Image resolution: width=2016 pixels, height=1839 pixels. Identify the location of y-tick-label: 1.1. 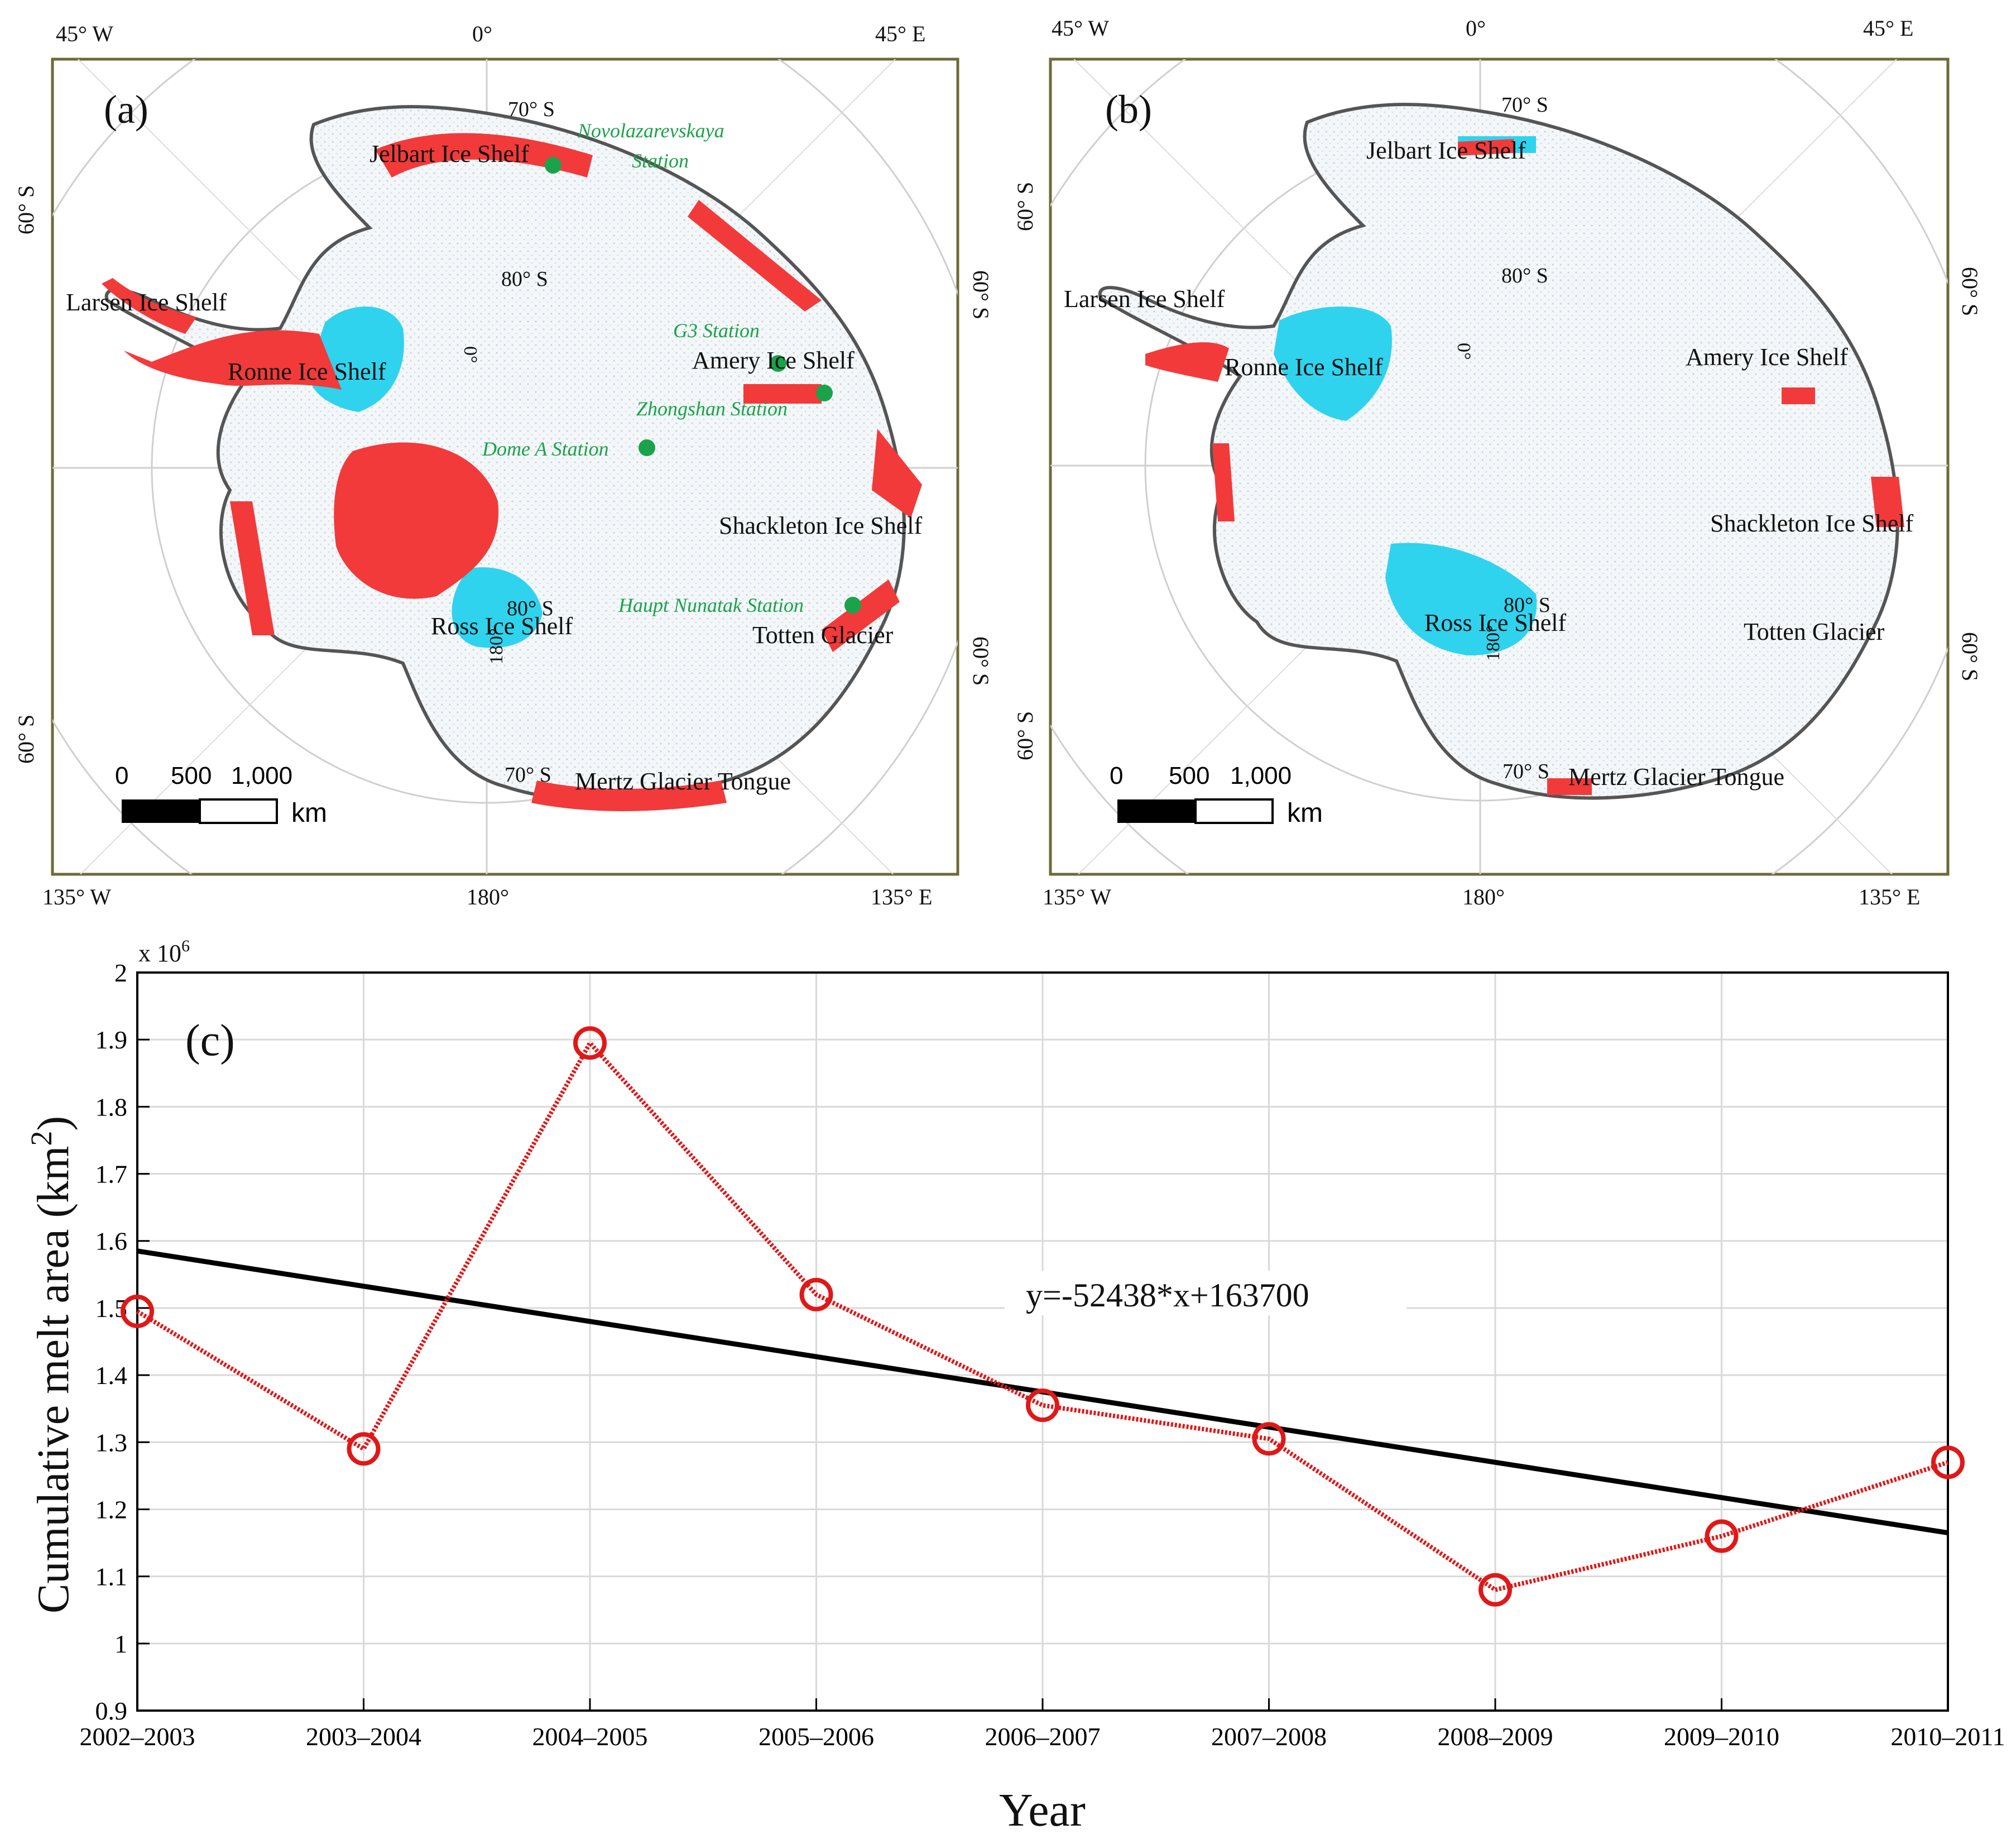
(111, 1577).